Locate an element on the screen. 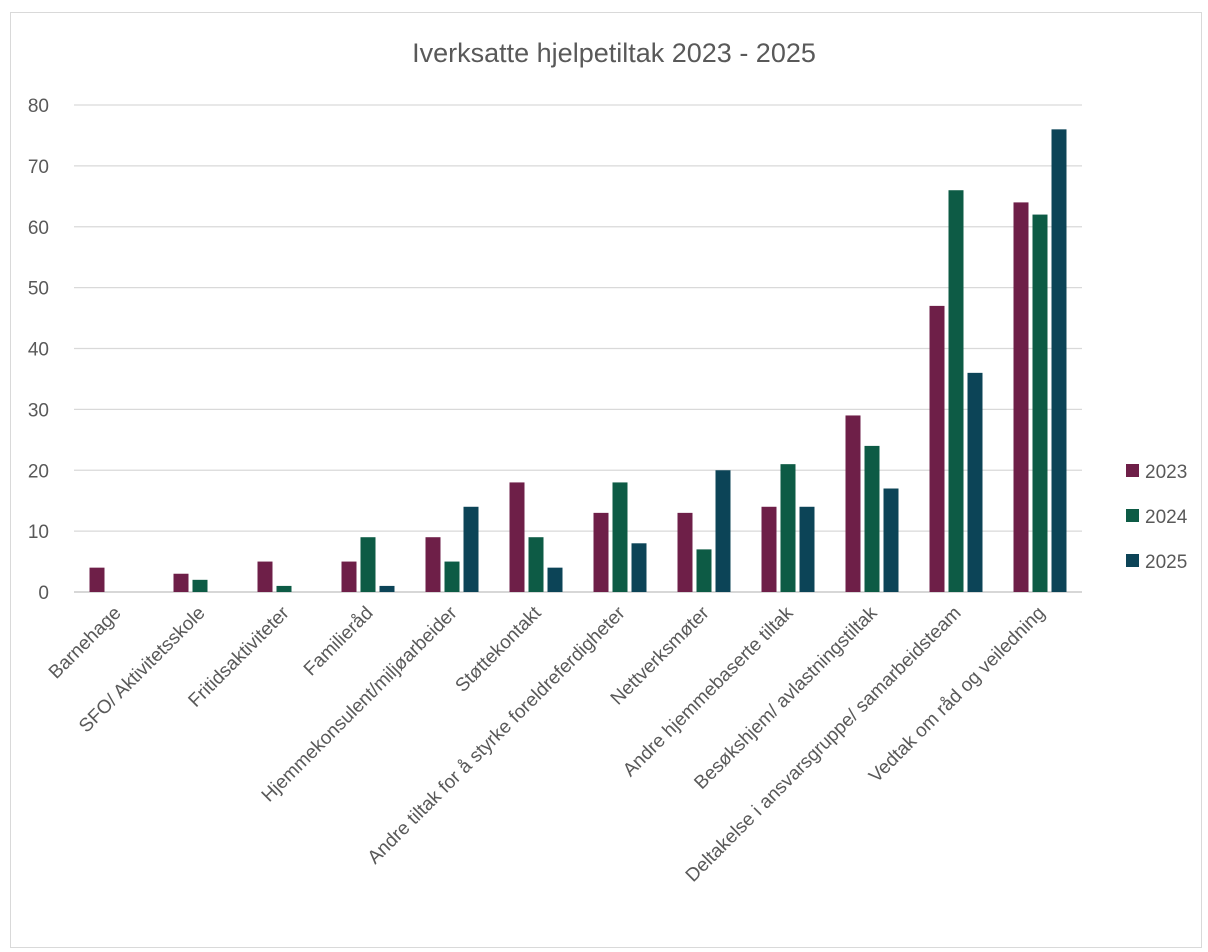 The image size is (1208, 952). y-tick-label: 50 is located at coordinates (38, 289).